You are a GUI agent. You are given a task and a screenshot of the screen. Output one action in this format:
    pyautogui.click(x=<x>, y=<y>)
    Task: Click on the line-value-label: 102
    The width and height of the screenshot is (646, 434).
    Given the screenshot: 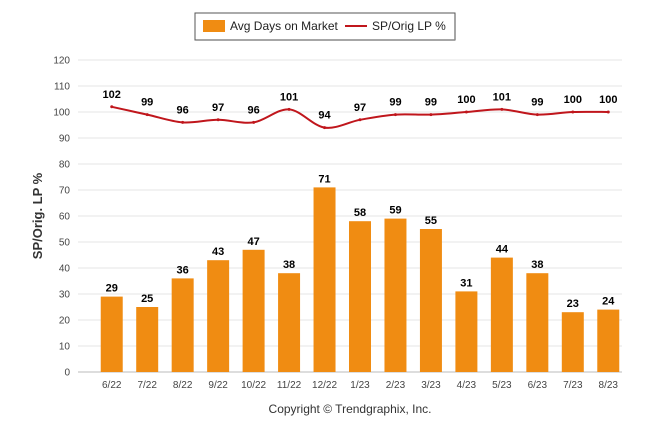 What is the action you would take?
    pyautogui.click(x=112, y=95)
    